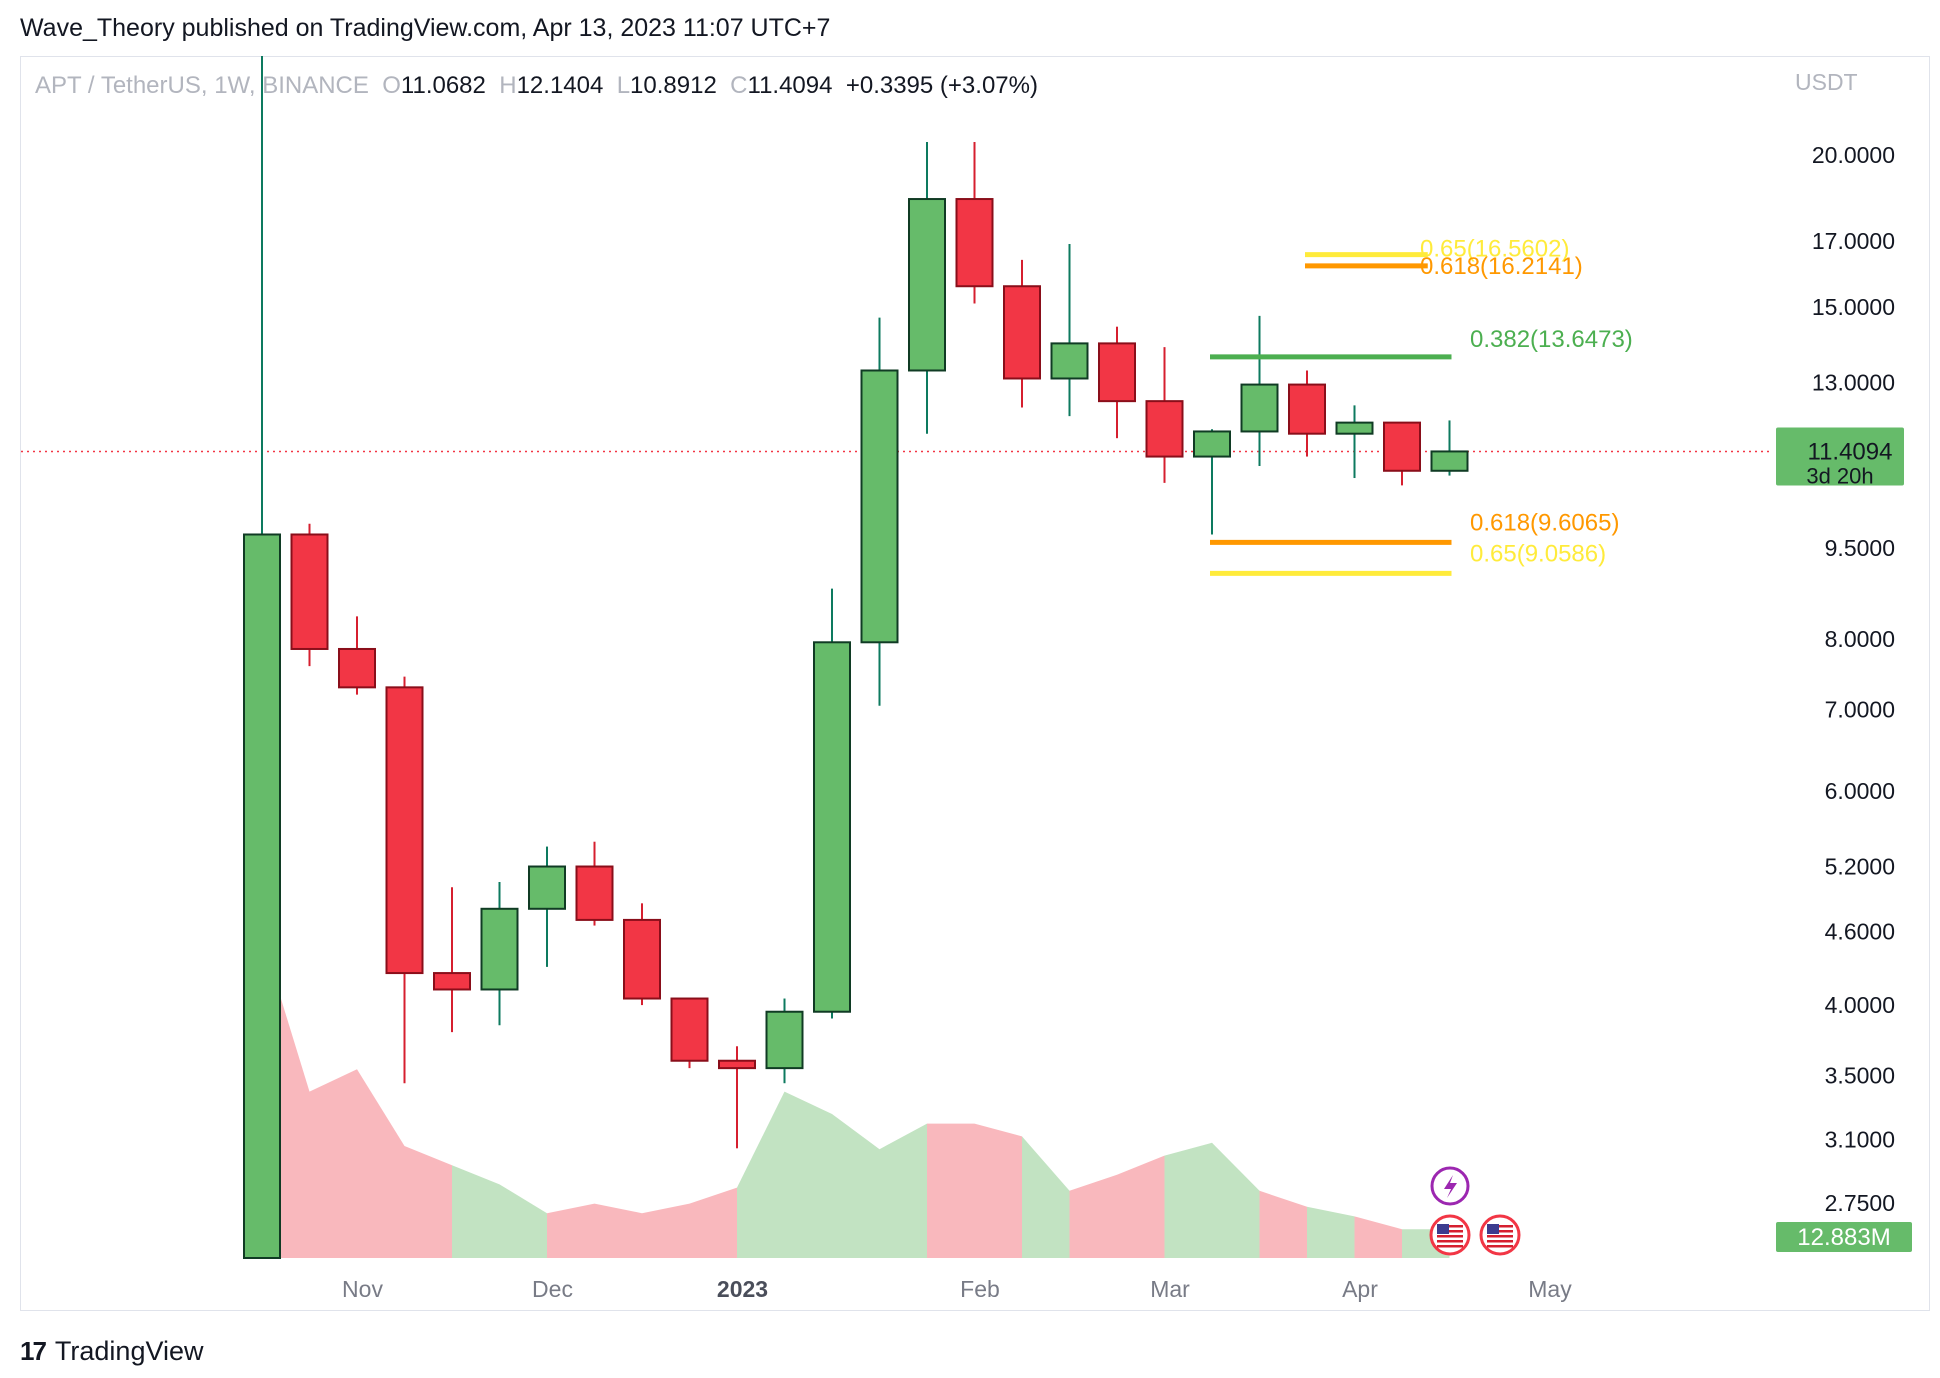  Describe the element at coordinates (391, 85) in the screenshot. I see `open-label: O` at that location.